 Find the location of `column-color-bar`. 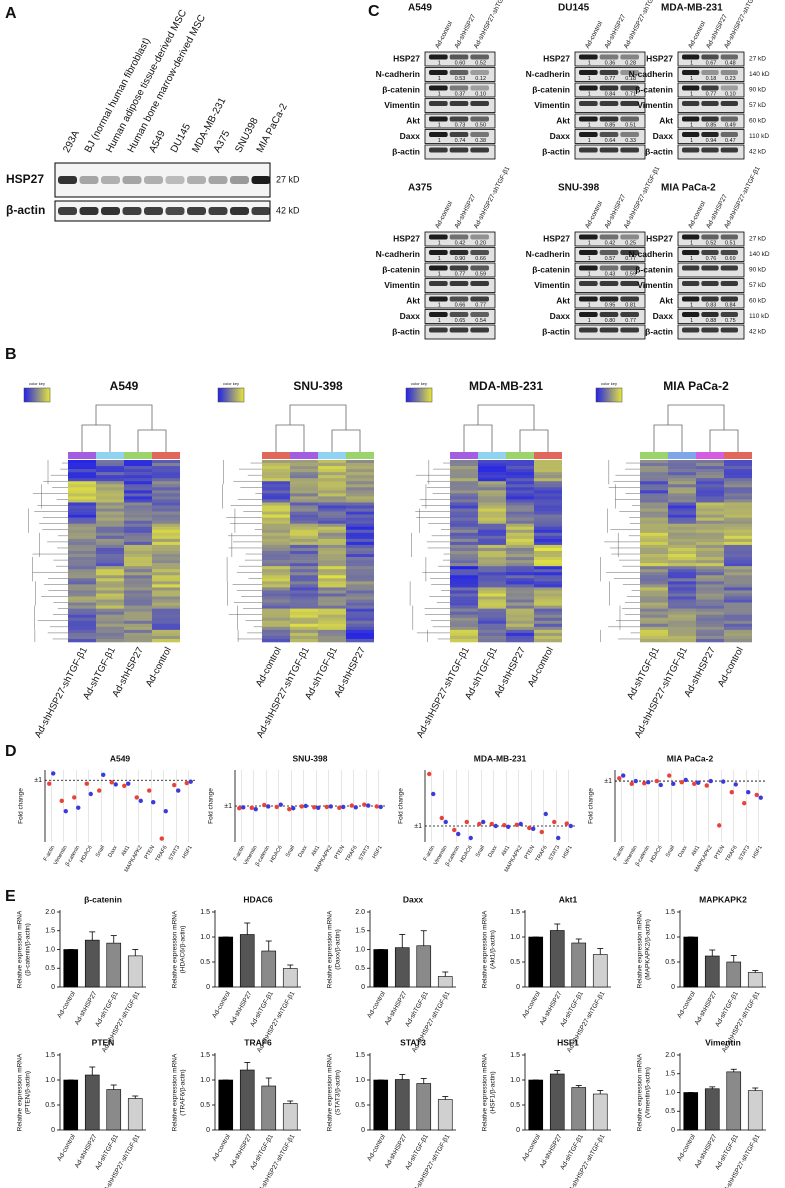

column-color-bar is located at coordinates (304, 455).